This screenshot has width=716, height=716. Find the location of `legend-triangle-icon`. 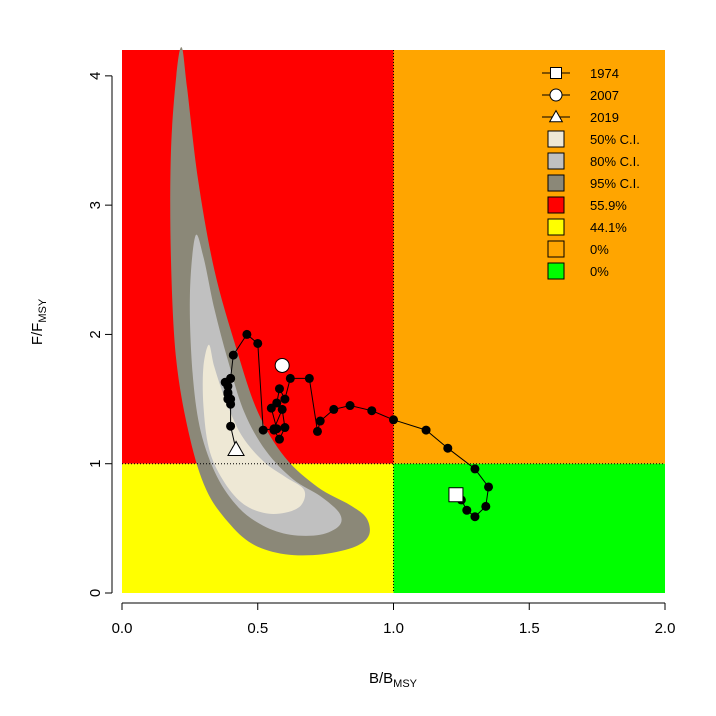

legend-triangle-icon is located at coordinates (556, 116).